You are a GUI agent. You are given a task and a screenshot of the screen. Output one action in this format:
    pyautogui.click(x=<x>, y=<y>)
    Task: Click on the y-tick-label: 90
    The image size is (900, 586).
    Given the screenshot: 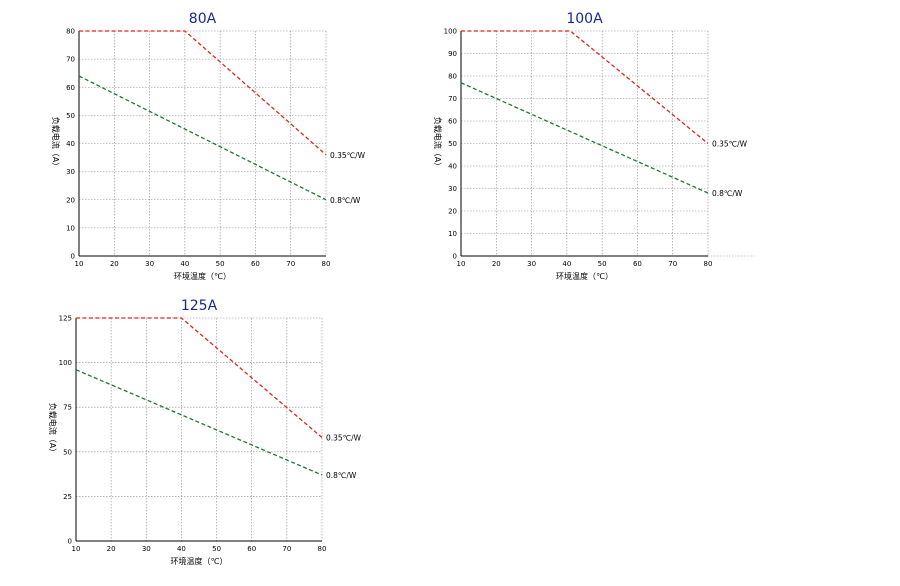 What is the action you would take?
    pyautogui.click(x=452, y=54)
    